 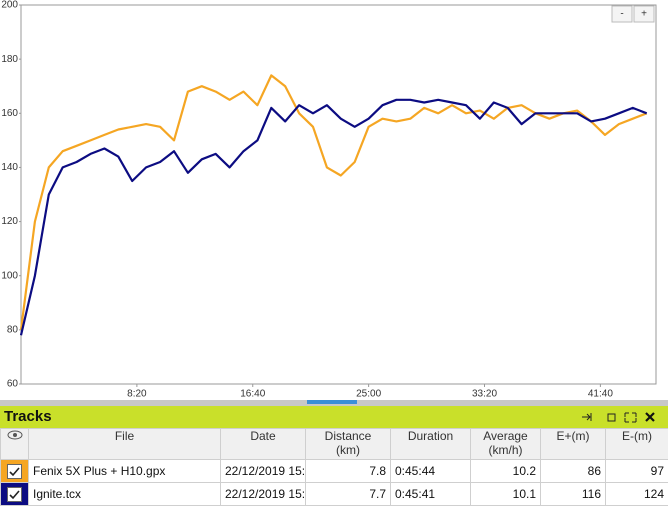 What do you see at coordinates (9, 167) in the screenshot?
I see `y-tick-label: 140` at bounding box center [9, 167].